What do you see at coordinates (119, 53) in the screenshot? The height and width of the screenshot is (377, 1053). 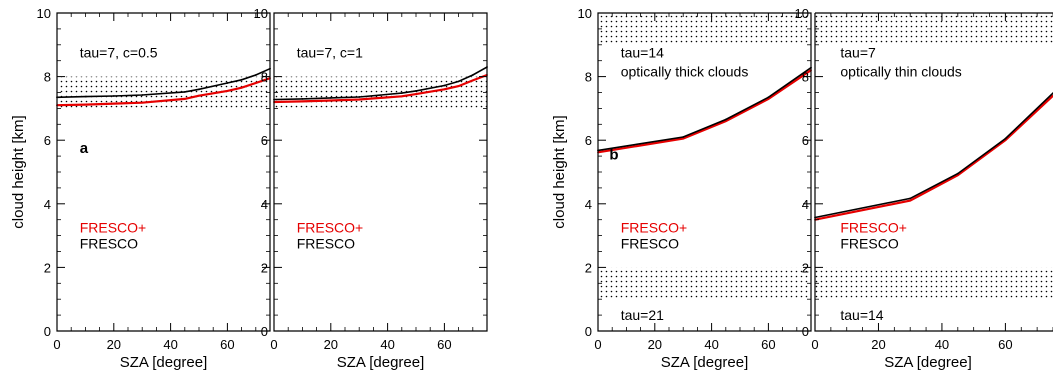 I see `annotation-text: tau=7, c=0.5` at bounding box center [119, 53].